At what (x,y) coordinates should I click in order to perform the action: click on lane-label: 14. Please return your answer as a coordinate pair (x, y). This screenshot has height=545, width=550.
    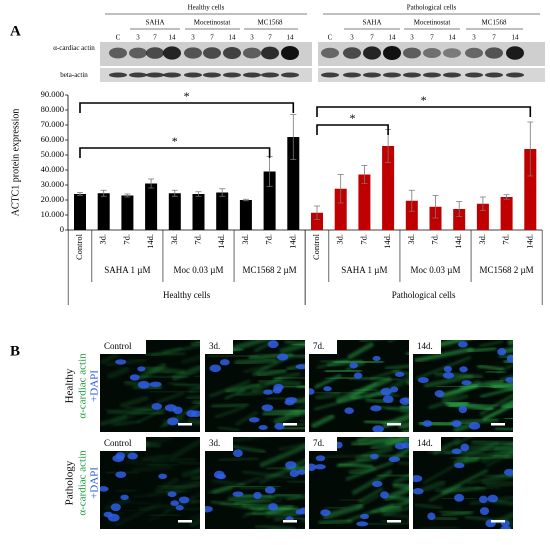
    Looking at the image, I should click on (233, 38).